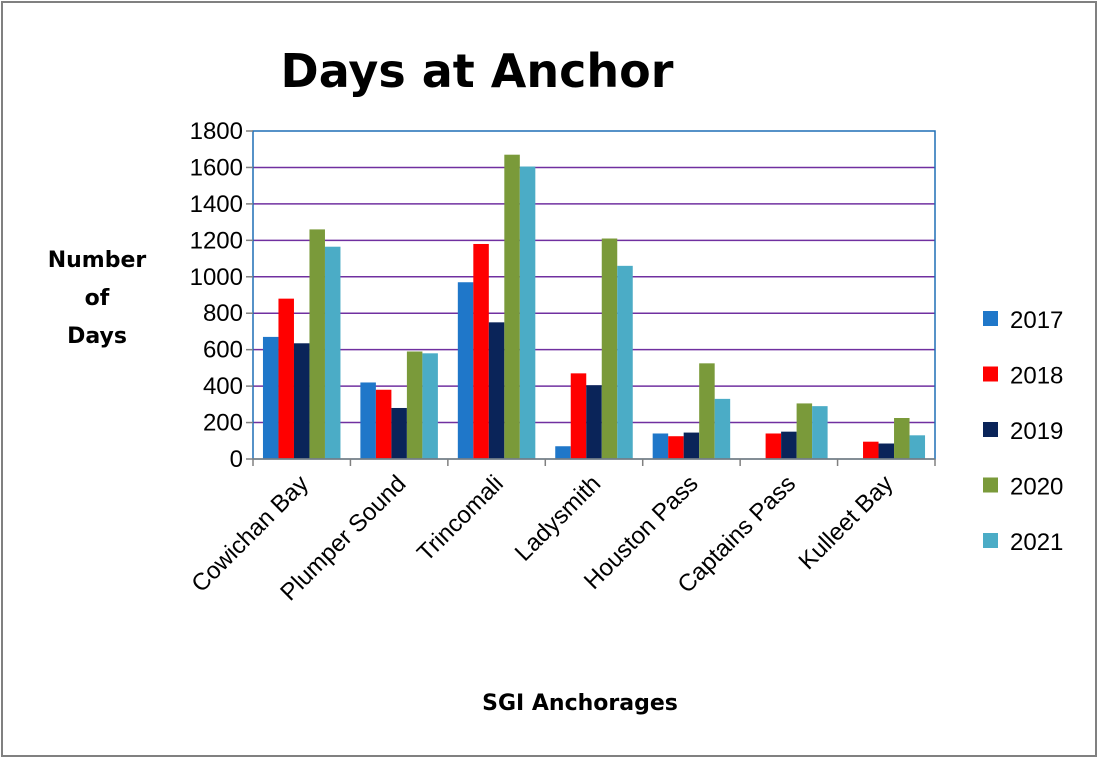 The width and height of the screenshot is (1100, 760). Describe the element at coordinates (691, 445) in the screenshot. I see `bar-2019-houston-pass` at that location.